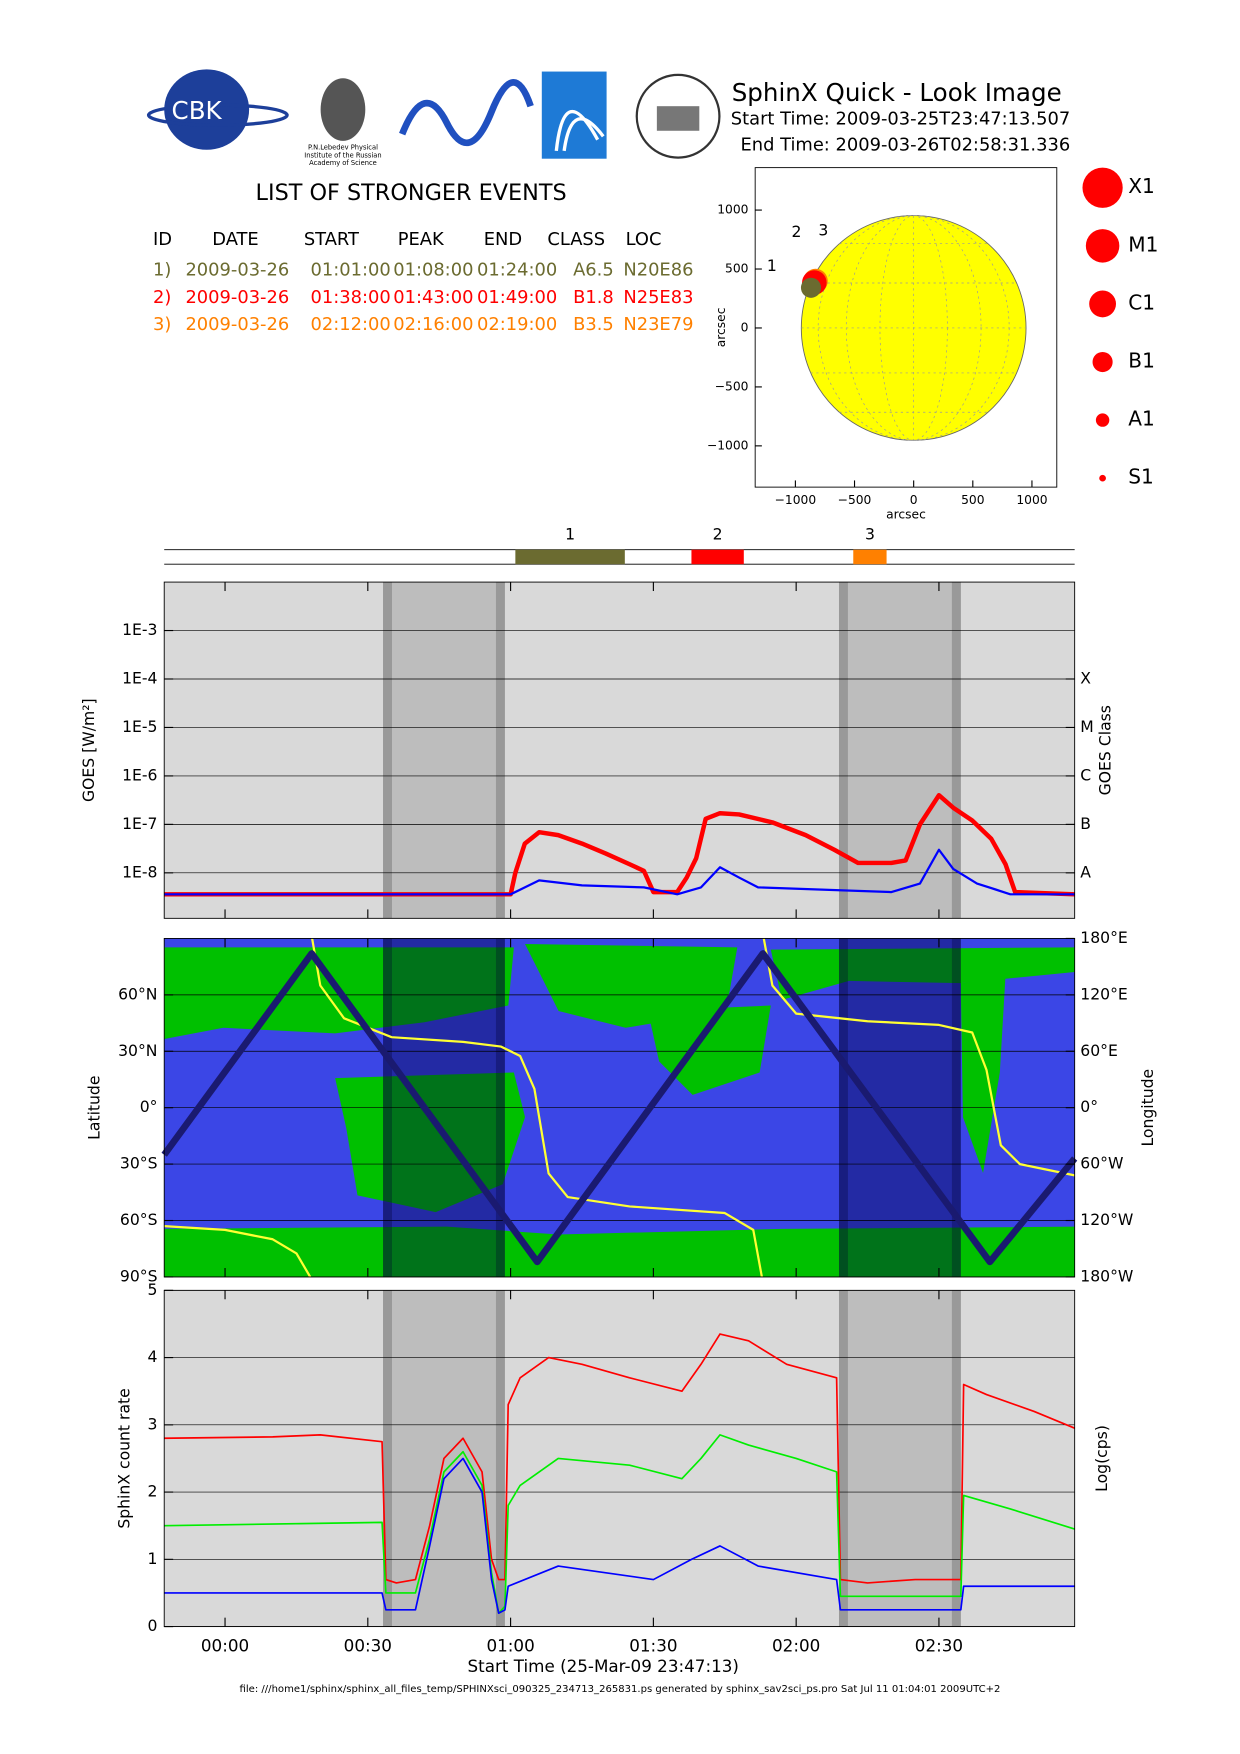  Describe the element at coordinates (343, 163) in the screenshot. I see `institute-line: Academy of Science` at that location.